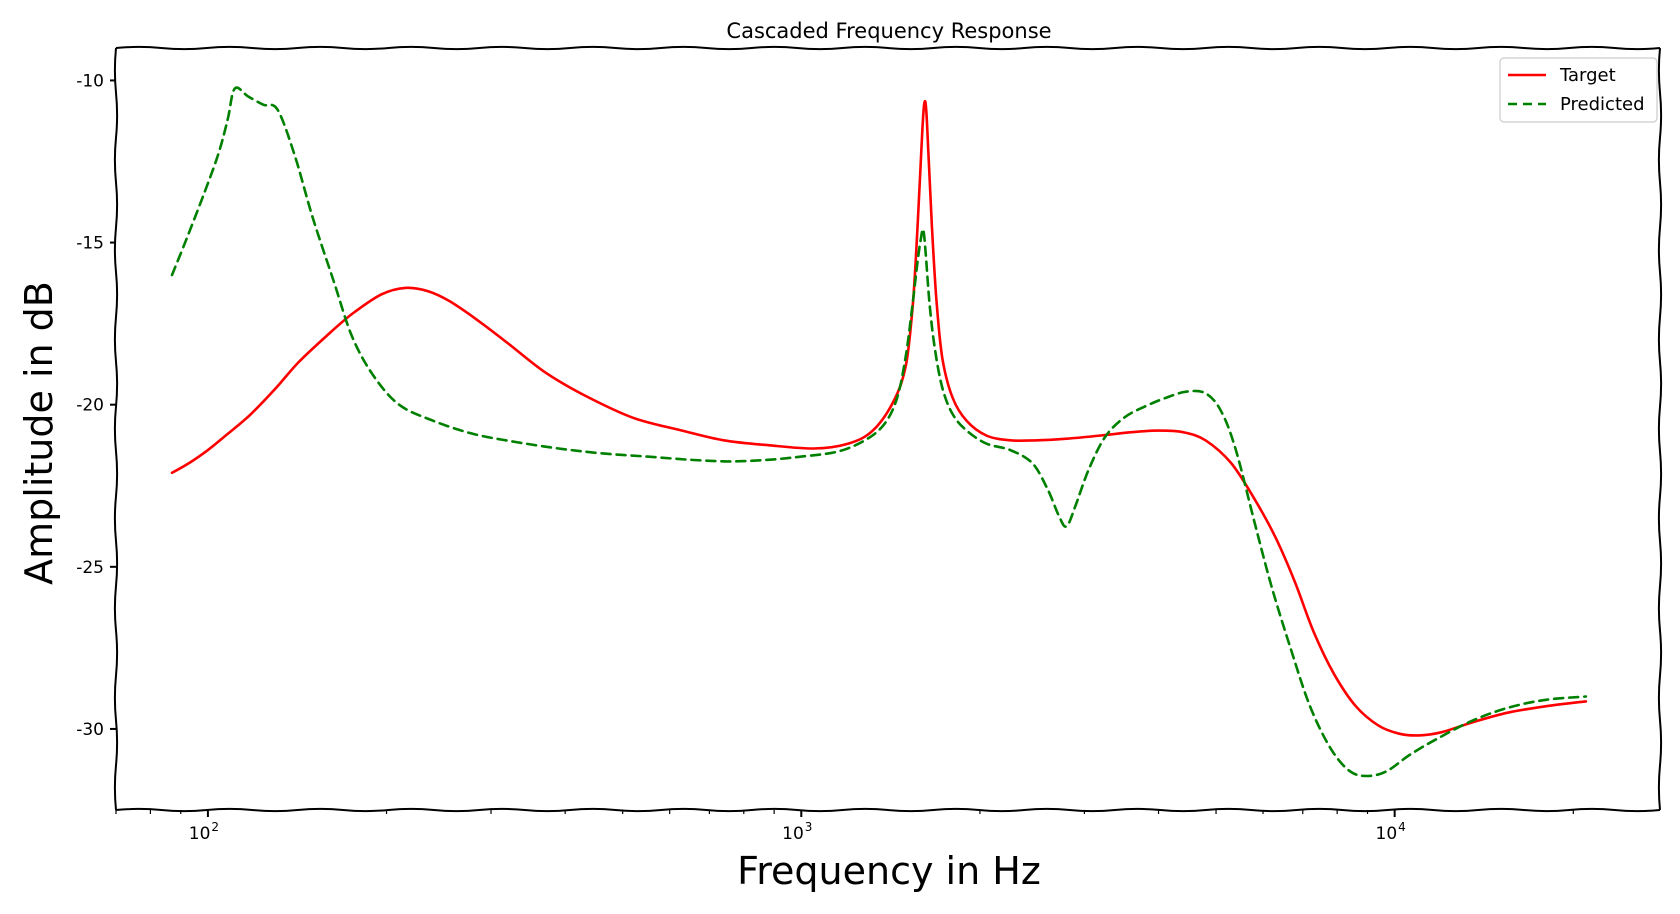 The width and height of the screenshot is (1680, 914). What do you see at coordinates (889, 871) in the screenshot?
I see `x-axis-label: Frequency in Hz` at bounding box center [889, 871].